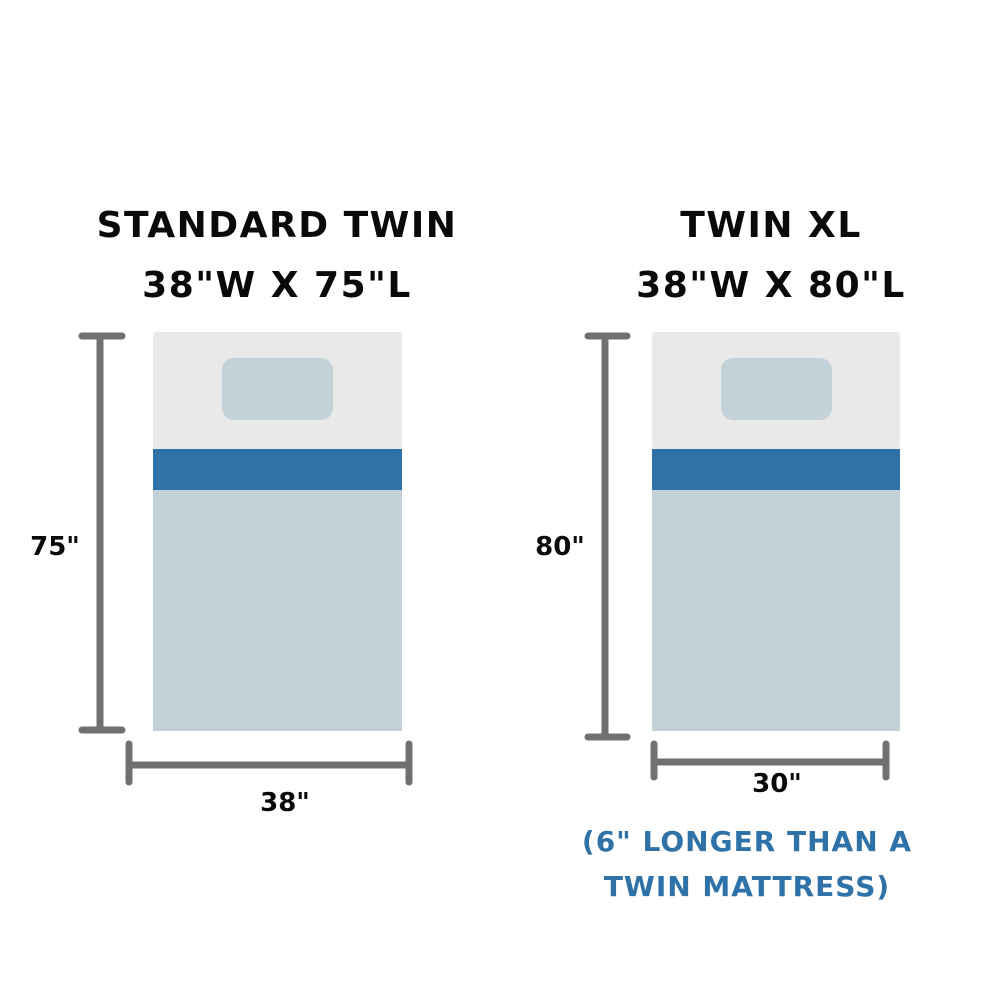 The image size is (1000, 1000). I want to click on bed-title: STANDARD TWIN, so click(277, 225).